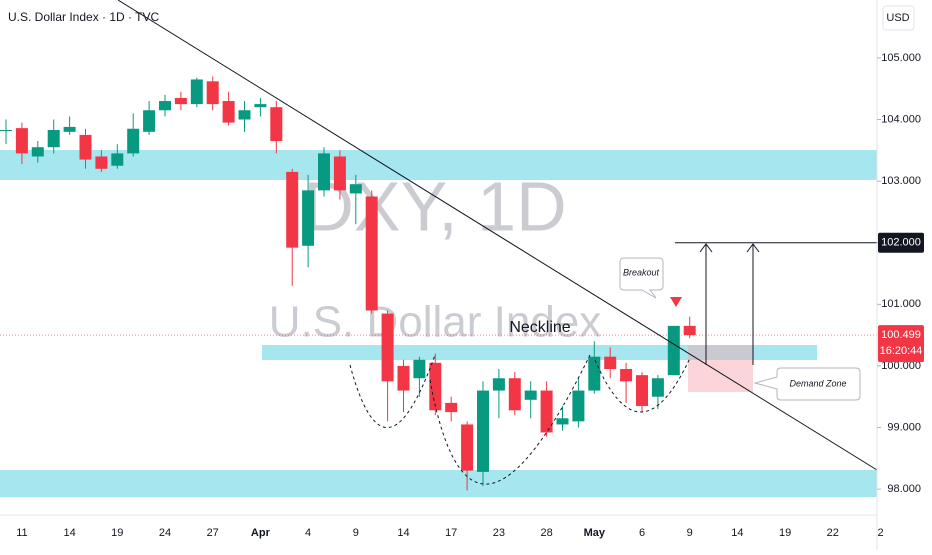 The width and height of the screenshot is (932, 555). Describe the element at coordinates (595, 533) in the screenshot. I see `x-tick-label: May` at that location.